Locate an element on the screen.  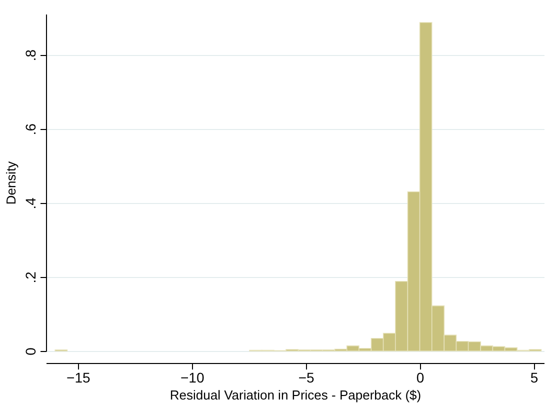
x-tick-label: 5 is located at coordinates (534, 378).